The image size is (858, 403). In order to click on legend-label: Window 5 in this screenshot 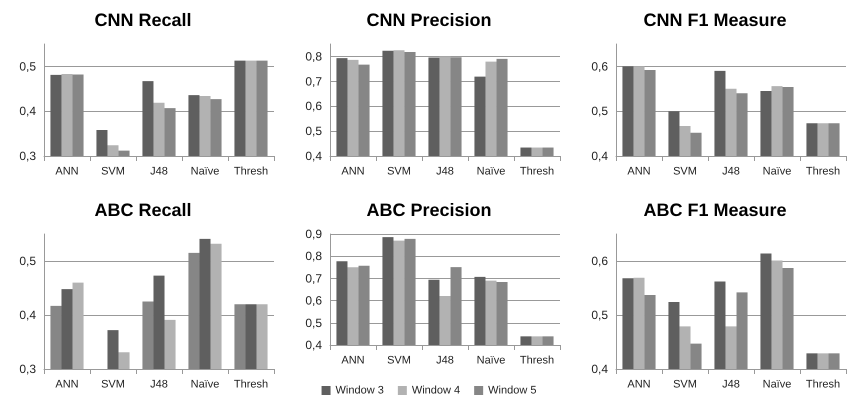, I will do `click(512, 390)`.